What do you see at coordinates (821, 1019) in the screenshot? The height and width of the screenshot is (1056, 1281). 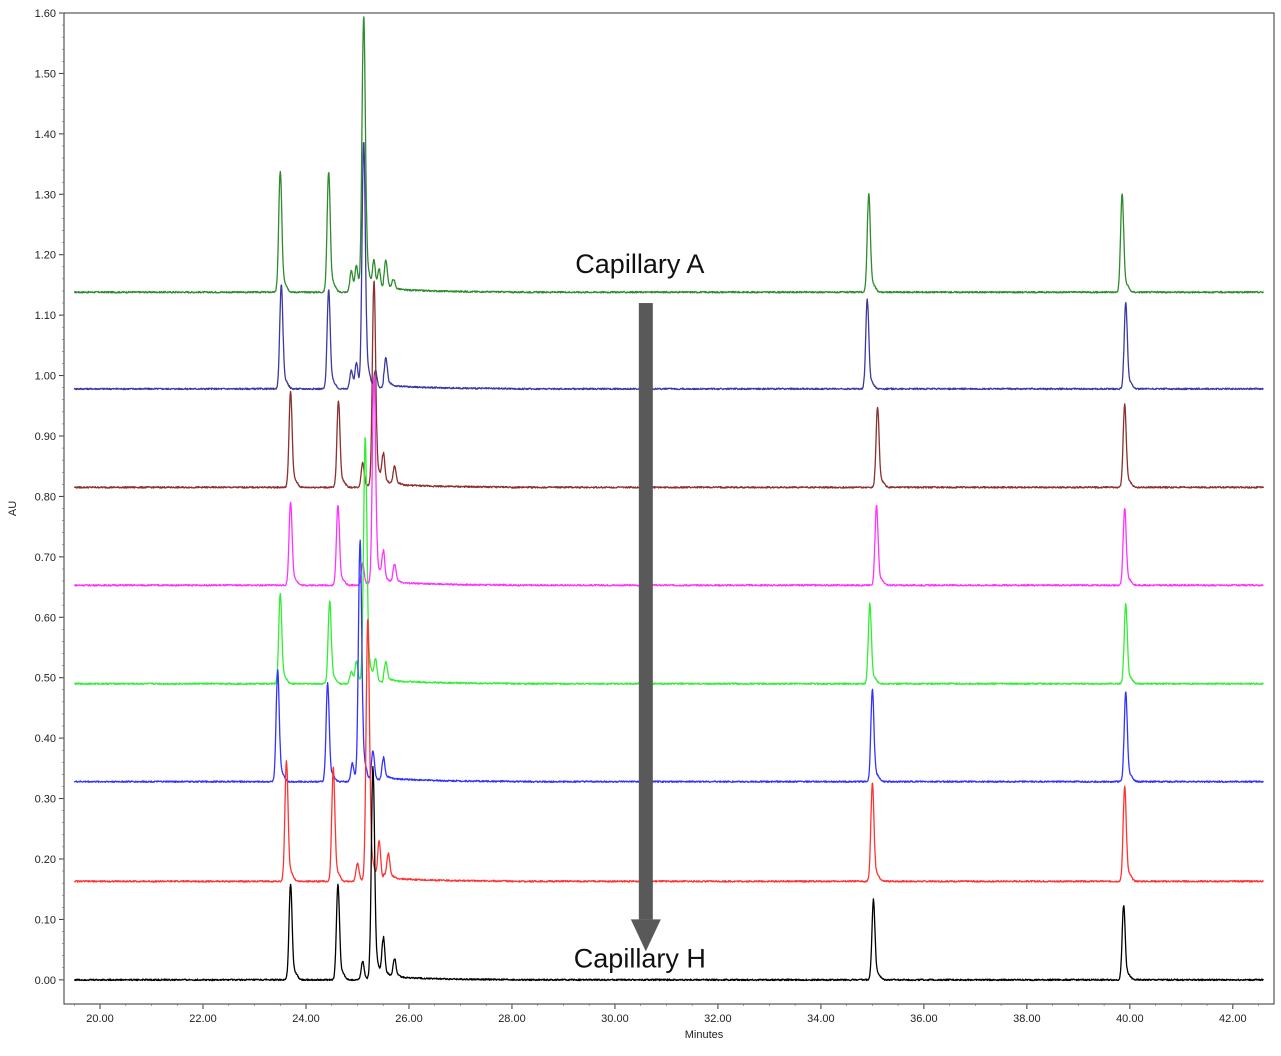 I see `x-tick-label: 34.00` at bounding box center [821, 1019].